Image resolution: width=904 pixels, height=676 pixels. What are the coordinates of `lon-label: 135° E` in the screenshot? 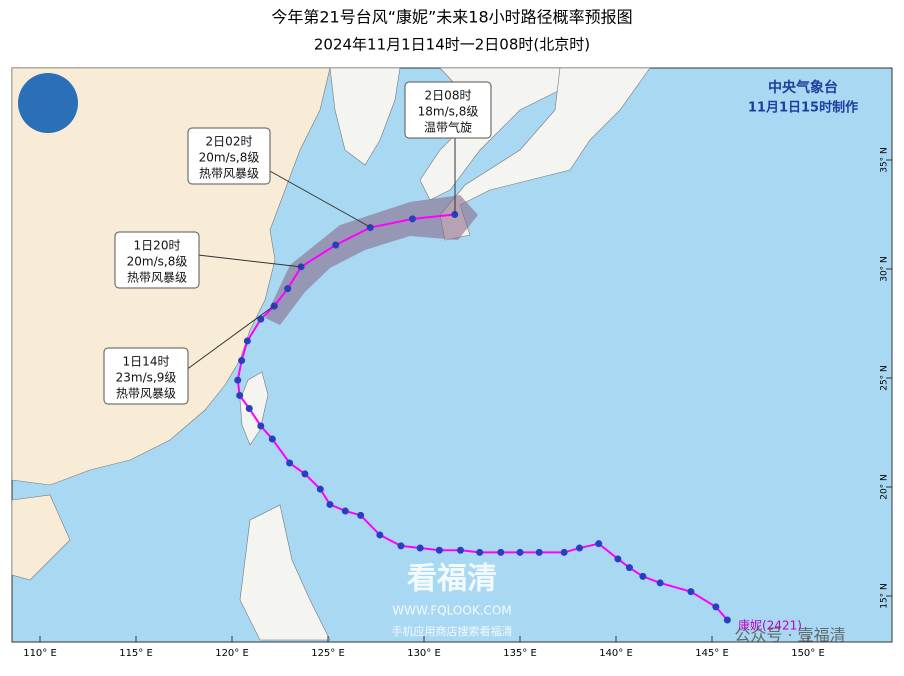 It's located at (520, 653).